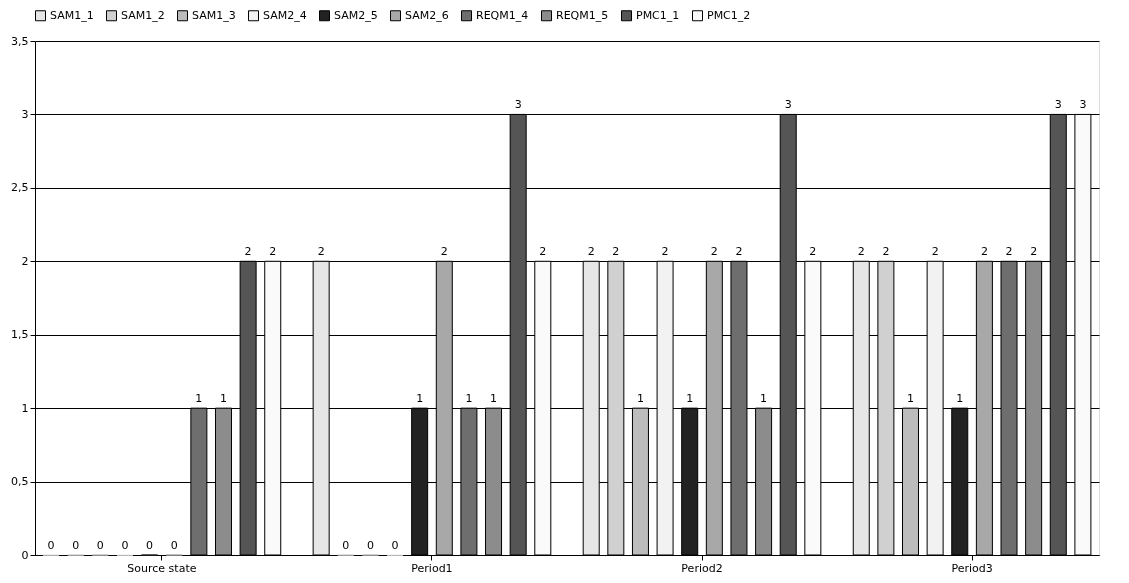 The height and width of the screenshot is (583, 1129). Describe the element at coordinates (658, 15) in the screenshot. I see `legend-label: PMC1_1` at that location.